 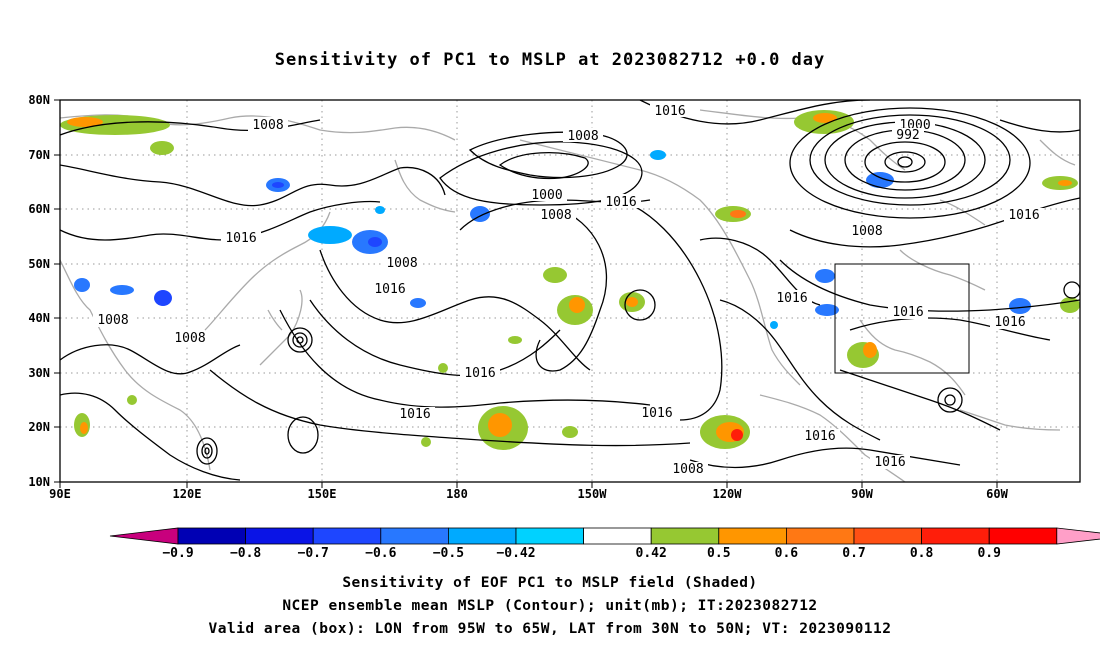 What do you see at coordinates (39, 264) in the screenshot?
I see `lat-label: 50N` at bounding box center [39, 264].